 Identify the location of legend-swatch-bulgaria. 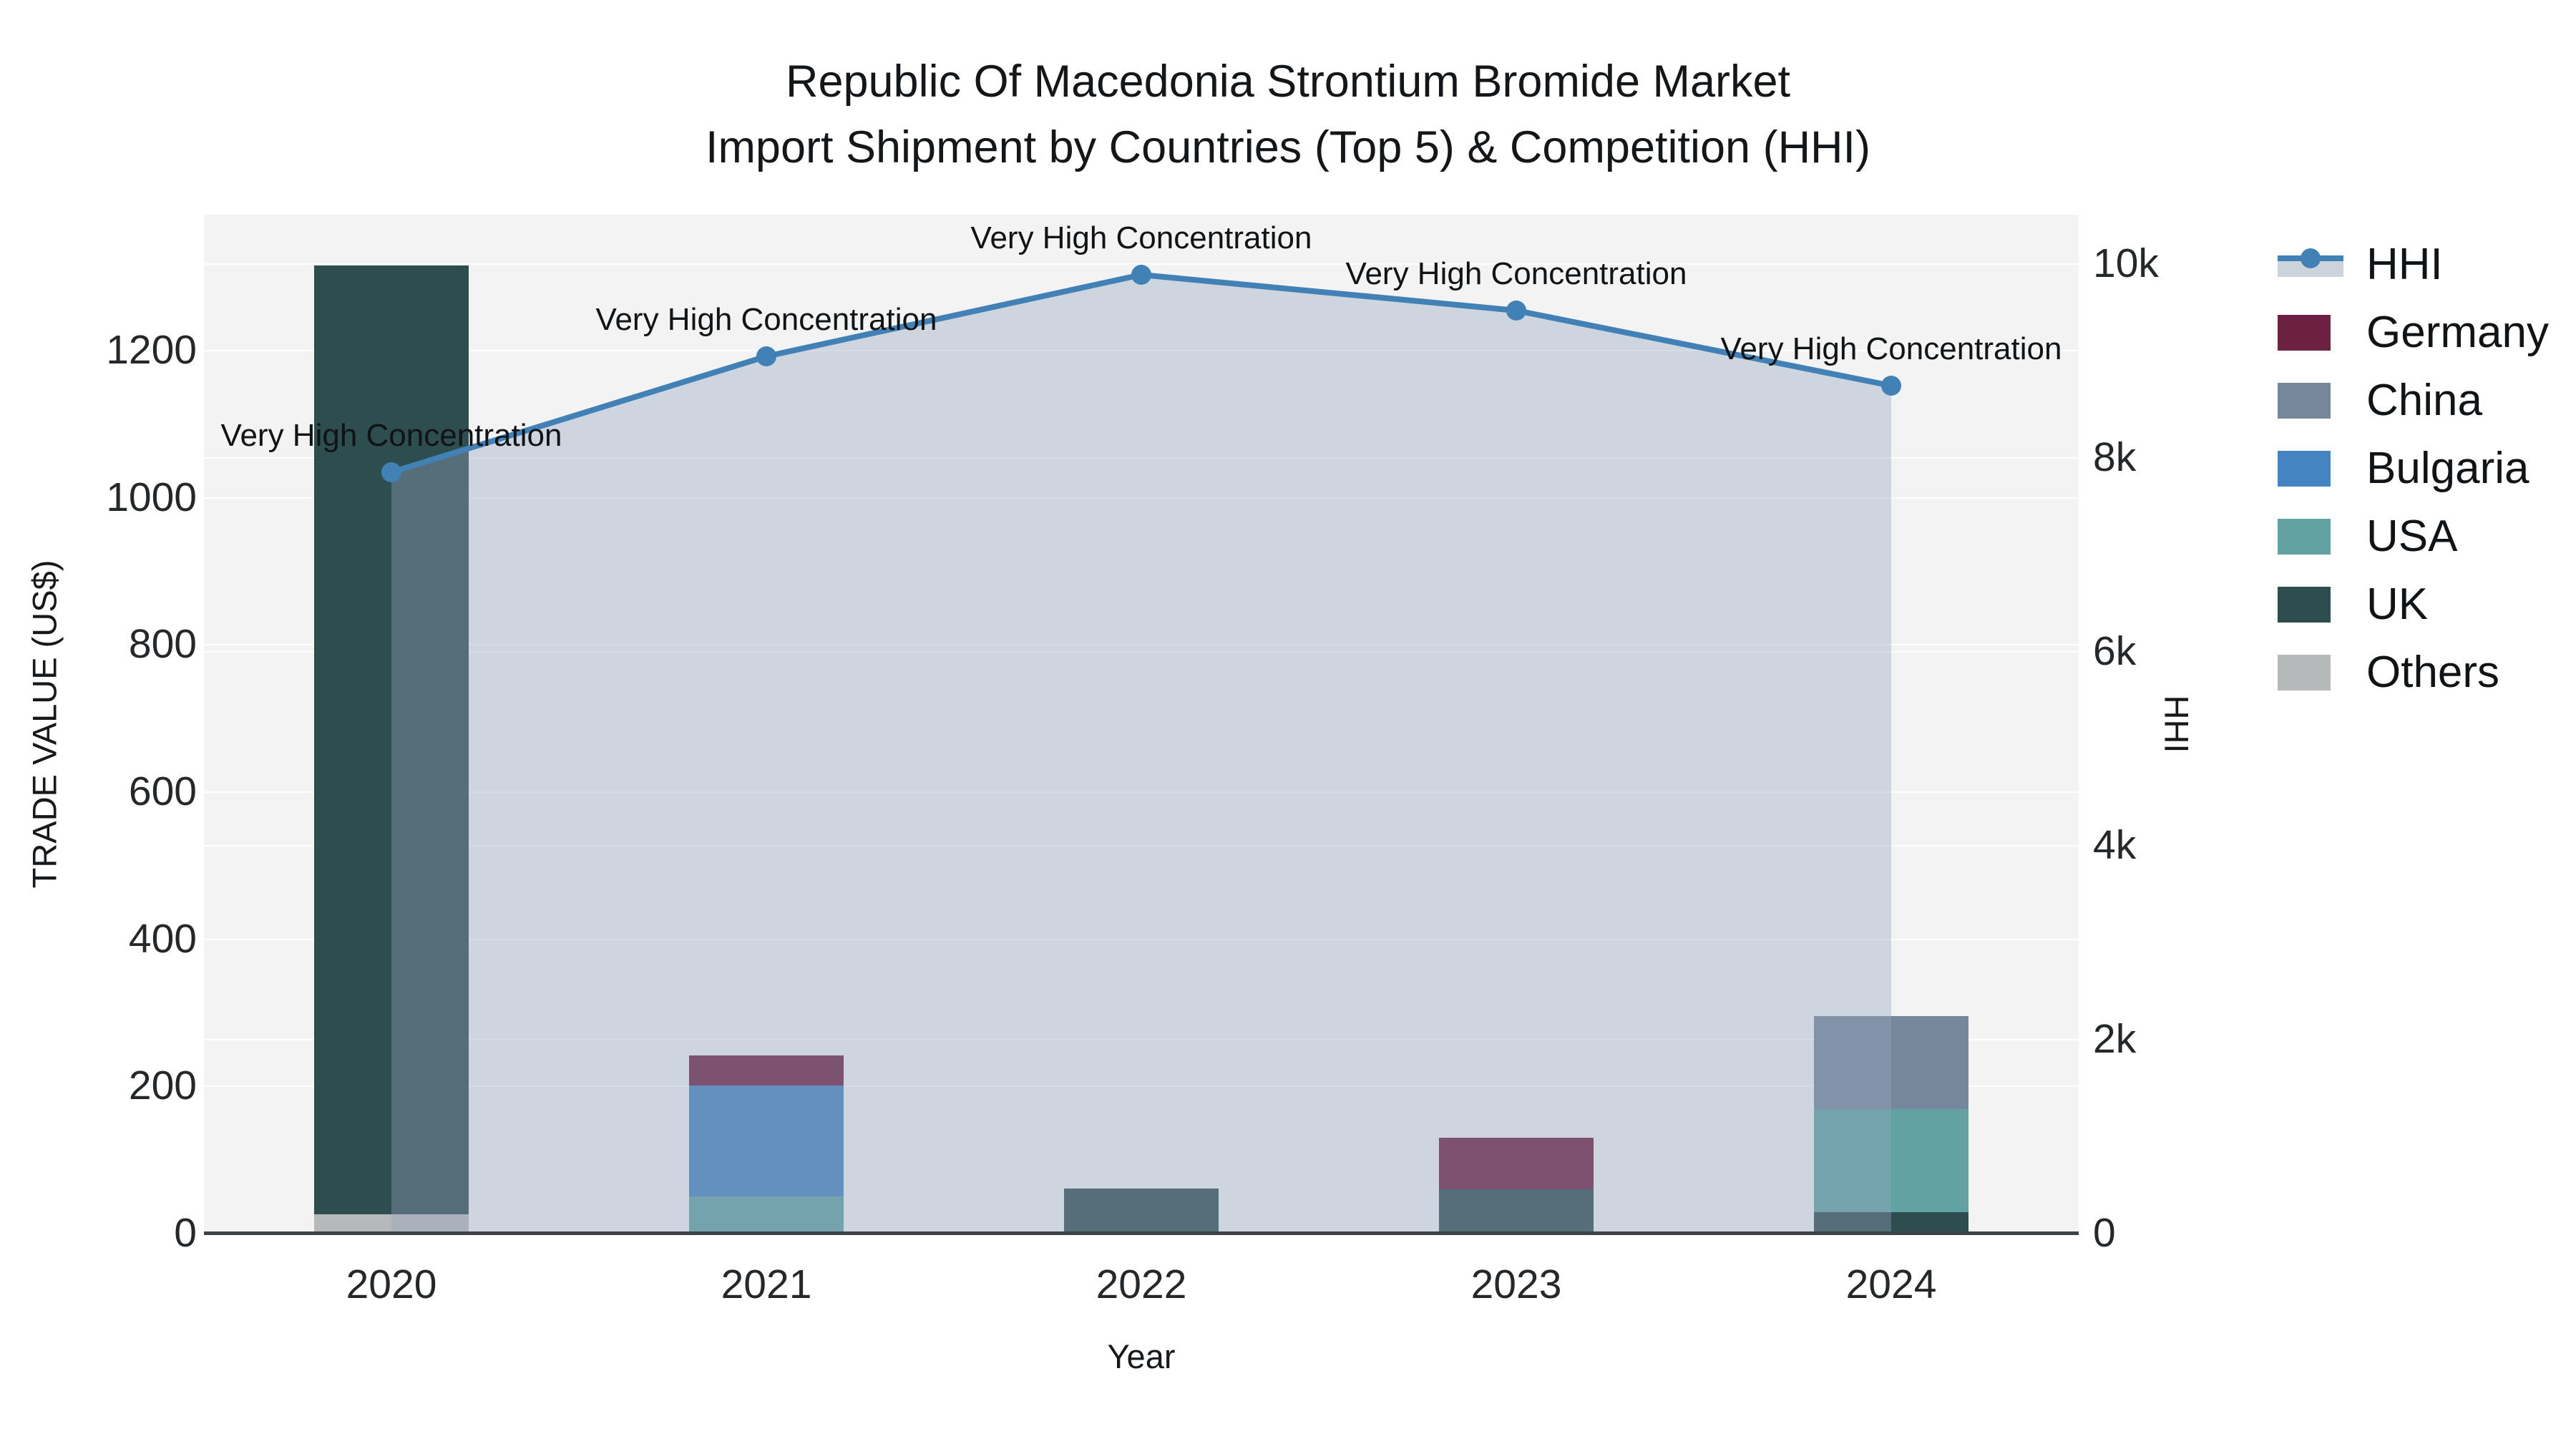
(2304, 468).